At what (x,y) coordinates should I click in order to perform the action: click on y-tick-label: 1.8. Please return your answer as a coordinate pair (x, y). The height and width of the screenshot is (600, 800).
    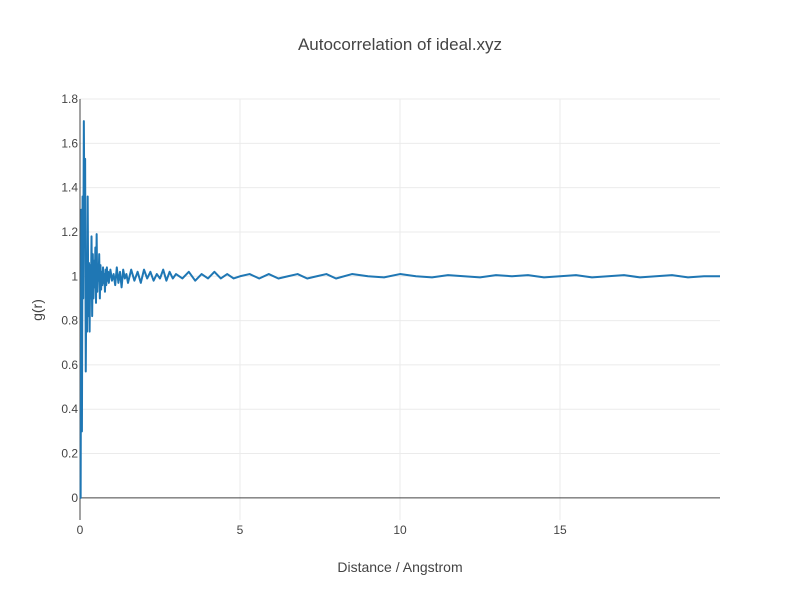
    Looking at the image, I should click on (69, 99).